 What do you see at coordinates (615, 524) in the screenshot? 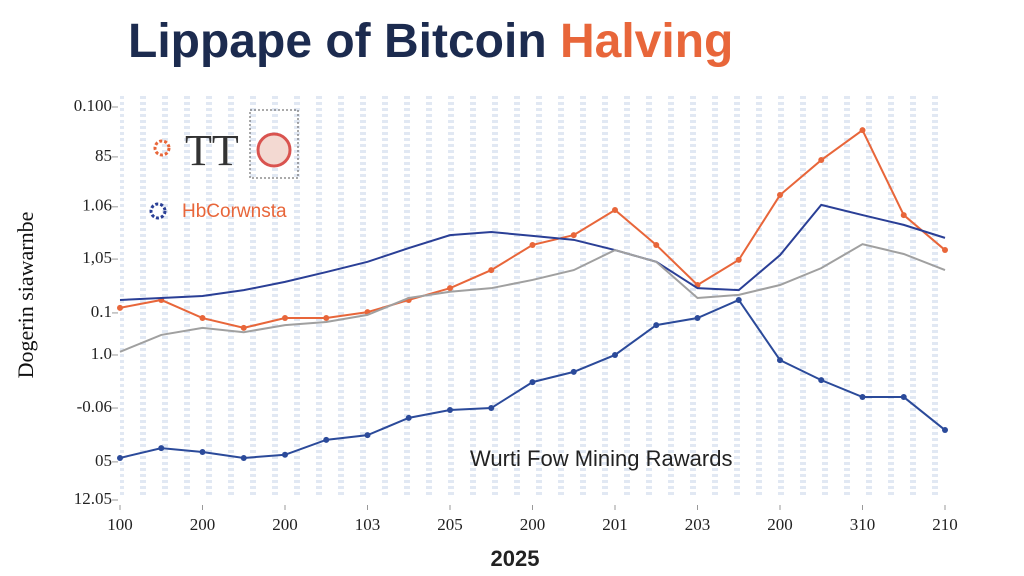
I see `x-tick-label: 201` at bounding box center [615, 524].